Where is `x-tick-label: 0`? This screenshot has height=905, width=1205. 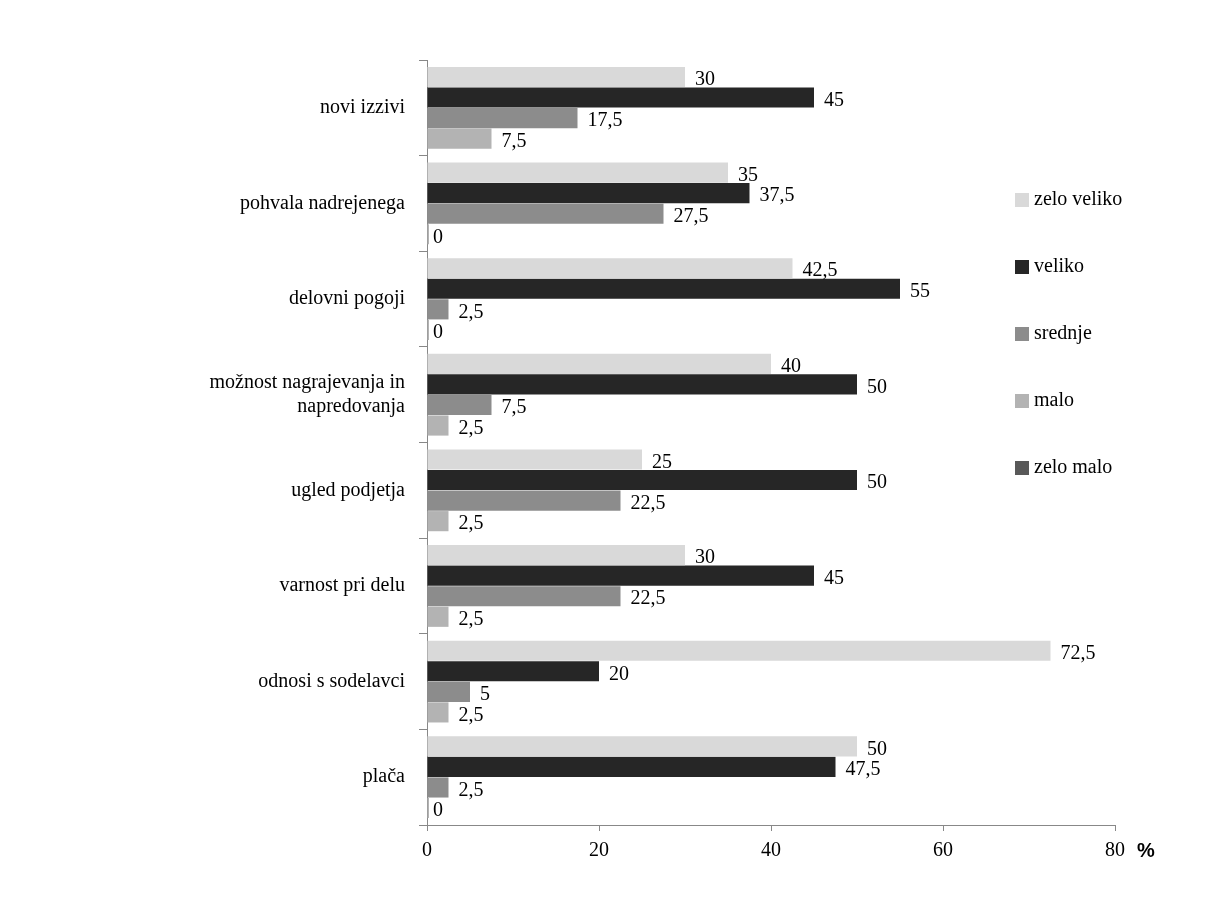 x-tick-label: 0 is located at coordinates (427, 849).